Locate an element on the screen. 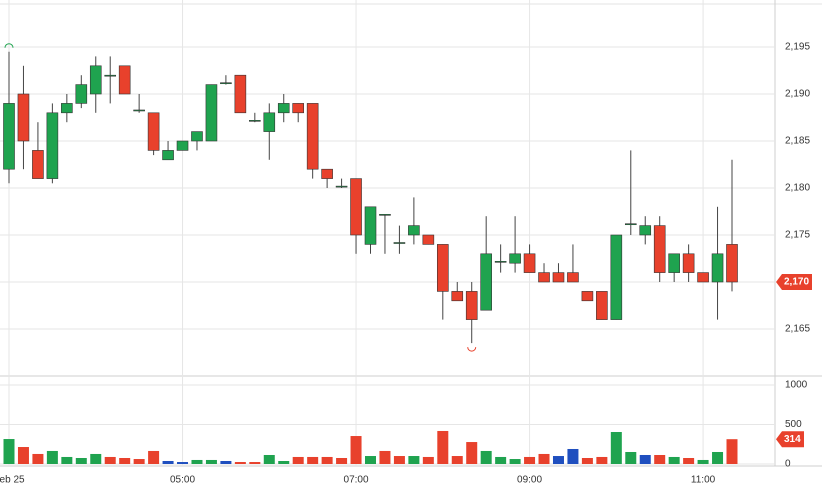 The height and width of the screenshot is (492, 822). last-volume-label: 314 is located at coordinates (792, 439).